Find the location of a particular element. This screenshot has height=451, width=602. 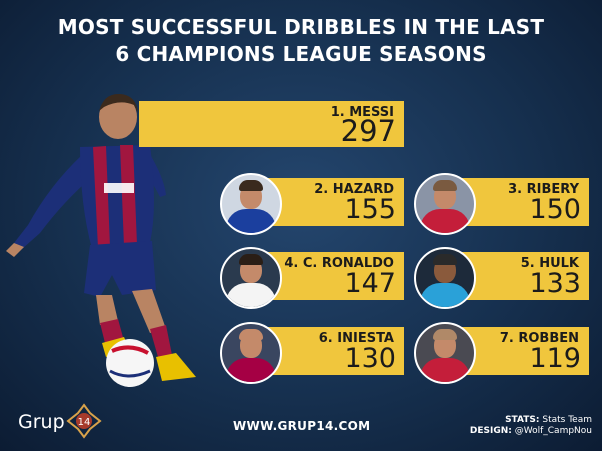

dribble-value: 155 is located at coordinates (370, 209).